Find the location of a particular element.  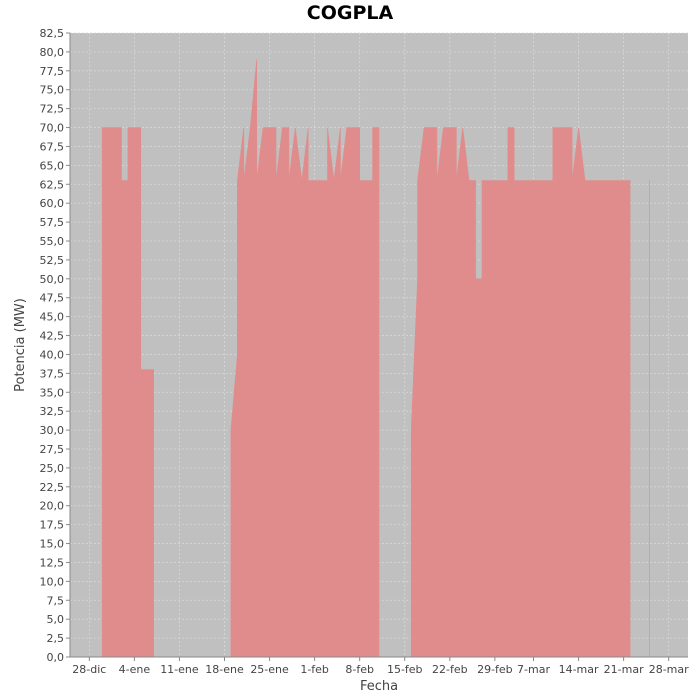

y-tick-label: 7,5 is located at coordinates (56, 600).